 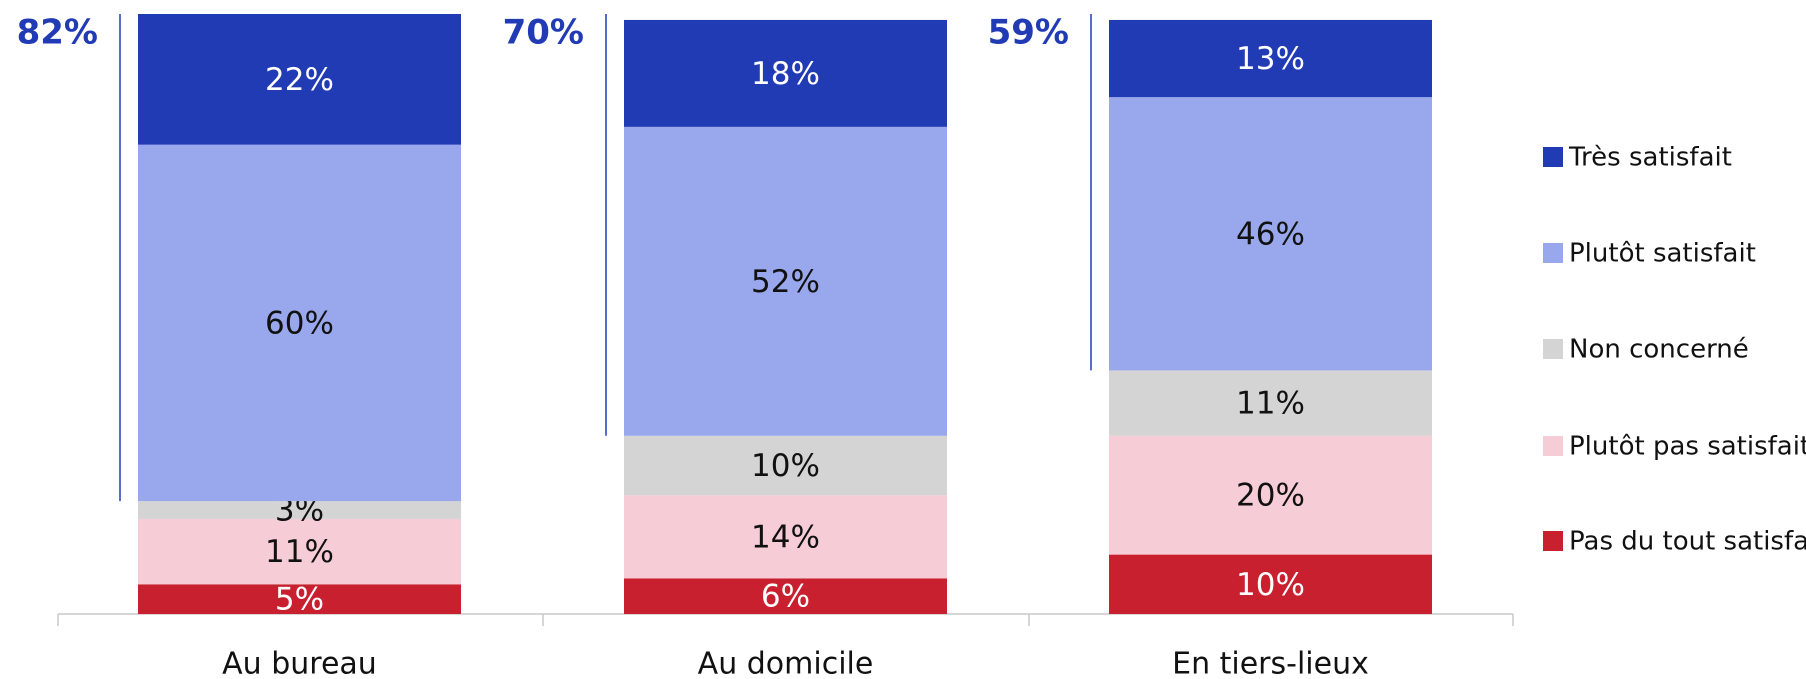 I want to click on data-label: 6%, so click(x=785, y=597).